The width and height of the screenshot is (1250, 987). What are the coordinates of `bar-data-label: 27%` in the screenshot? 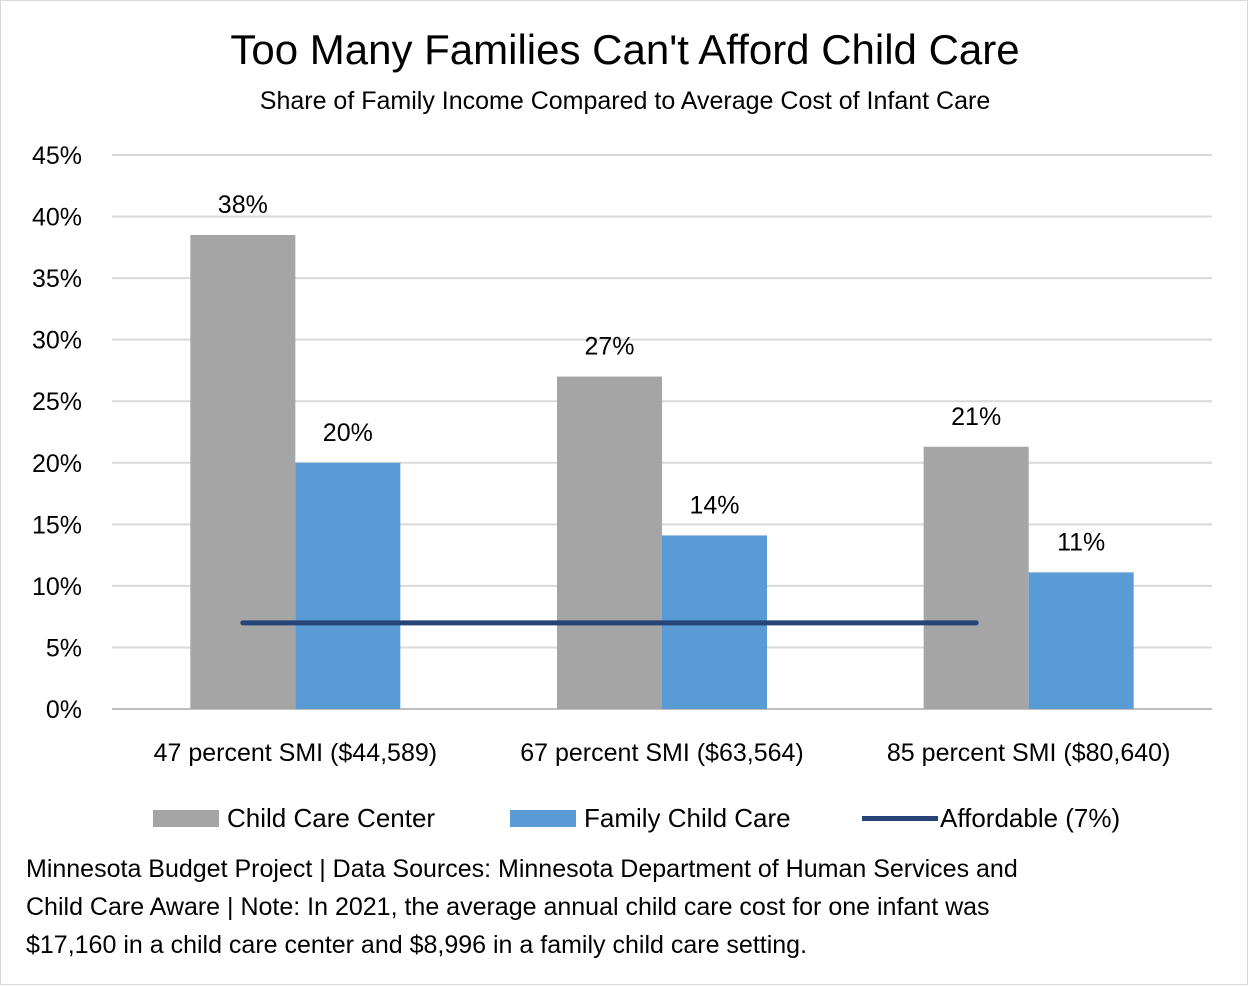 It's located at (609, 347).